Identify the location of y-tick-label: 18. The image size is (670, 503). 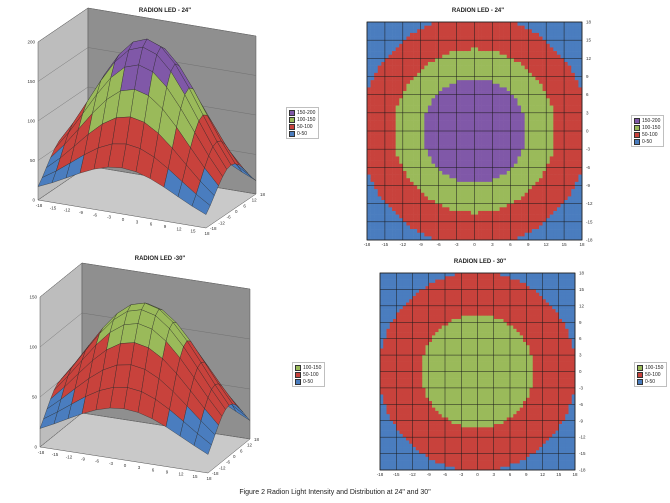
(263, 194).